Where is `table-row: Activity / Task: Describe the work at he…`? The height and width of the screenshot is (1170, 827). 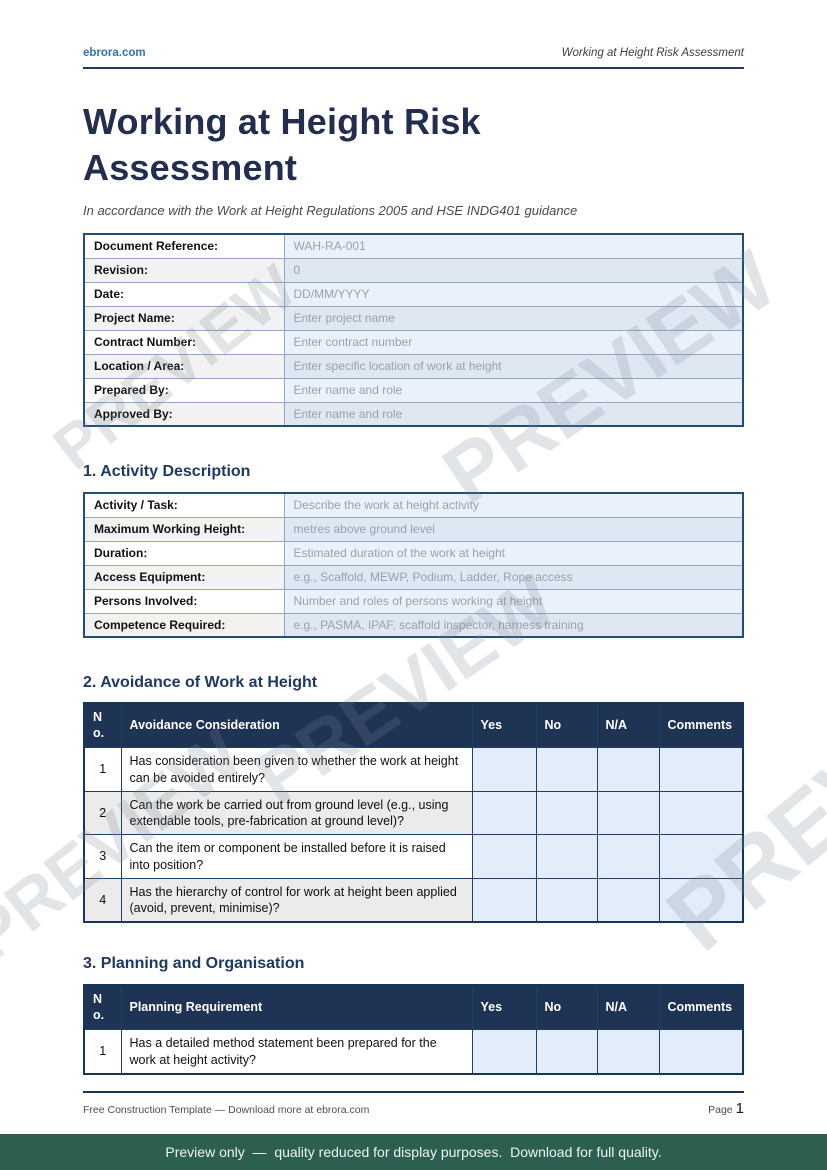
table-row: Activity / Task: Describe the work at he… is located at coordinates (413, 505).